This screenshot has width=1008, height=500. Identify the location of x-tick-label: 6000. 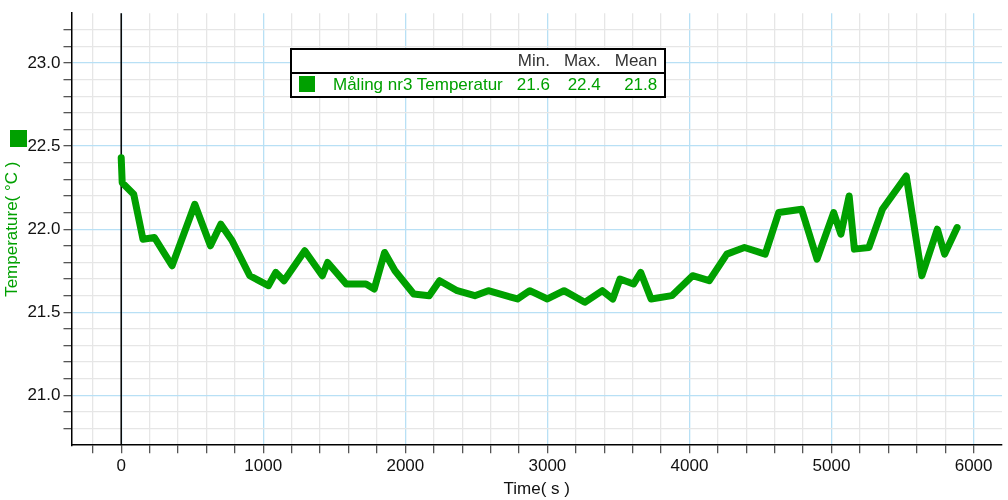
(973, 466).